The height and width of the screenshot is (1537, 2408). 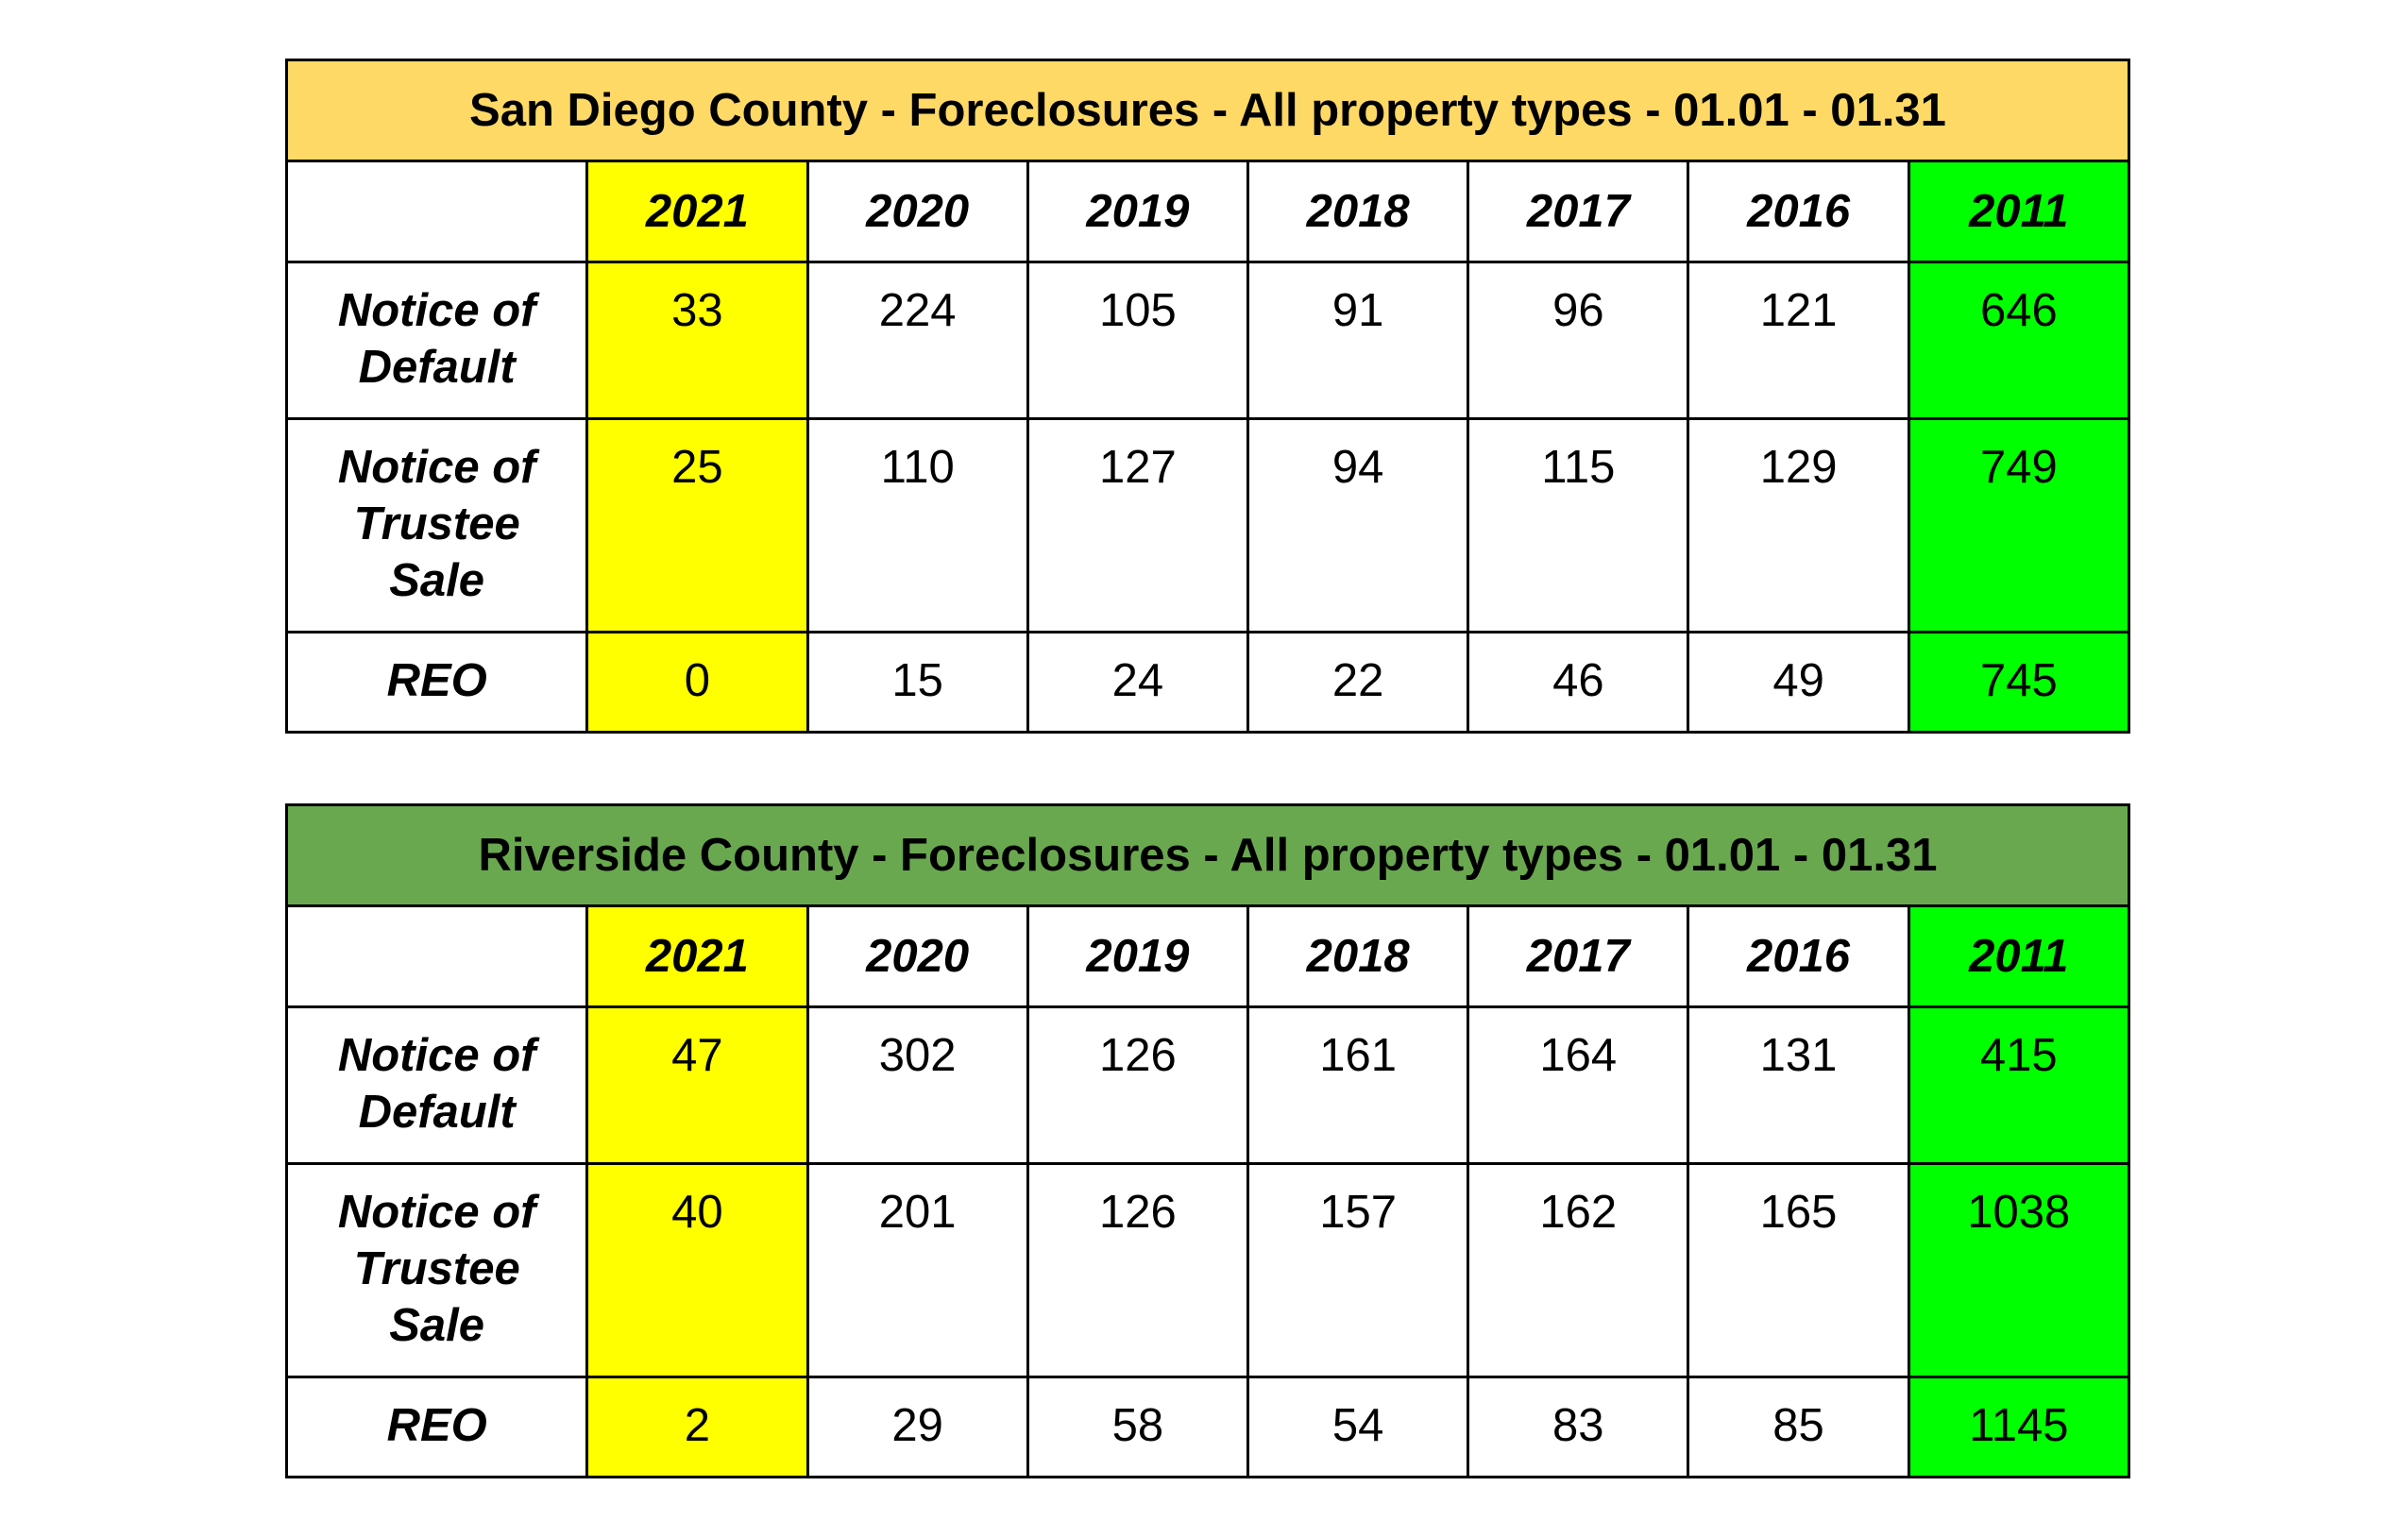 What do you see at coordinates (2019, 525) in the screenshot?
I see `value-cell: 749` at bounding box center [2019, 525].